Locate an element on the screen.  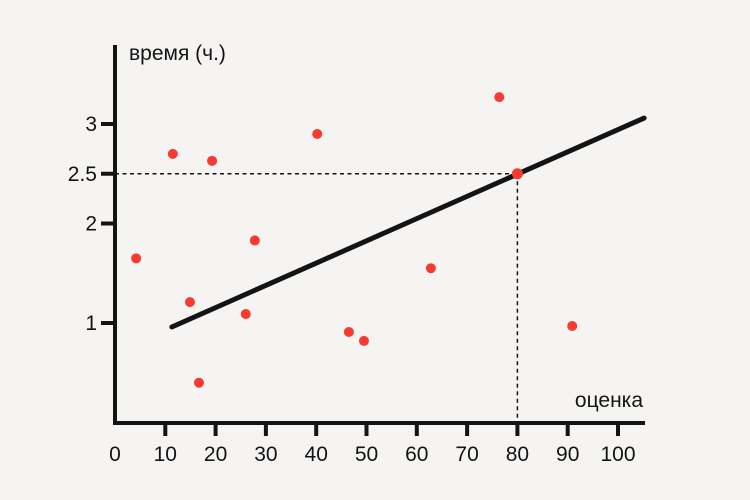
y-tick-label: 2.5 is located at coordinates (82, 174).